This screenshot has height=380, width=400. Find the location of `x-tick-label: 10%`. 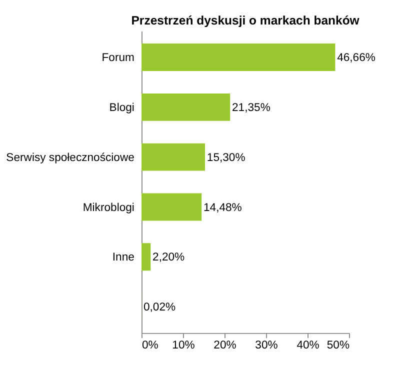

x-tick-label: 10% is located at coordinates (183, 346).